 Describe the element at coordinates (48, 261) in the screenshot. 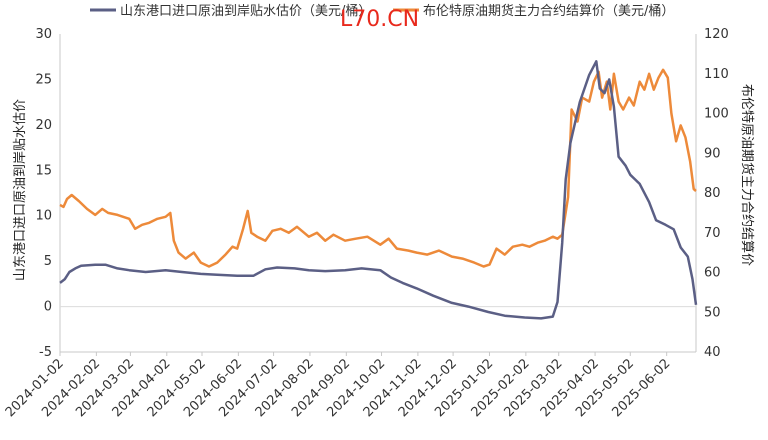

I see `y-left-tick-label: 5` at that location.